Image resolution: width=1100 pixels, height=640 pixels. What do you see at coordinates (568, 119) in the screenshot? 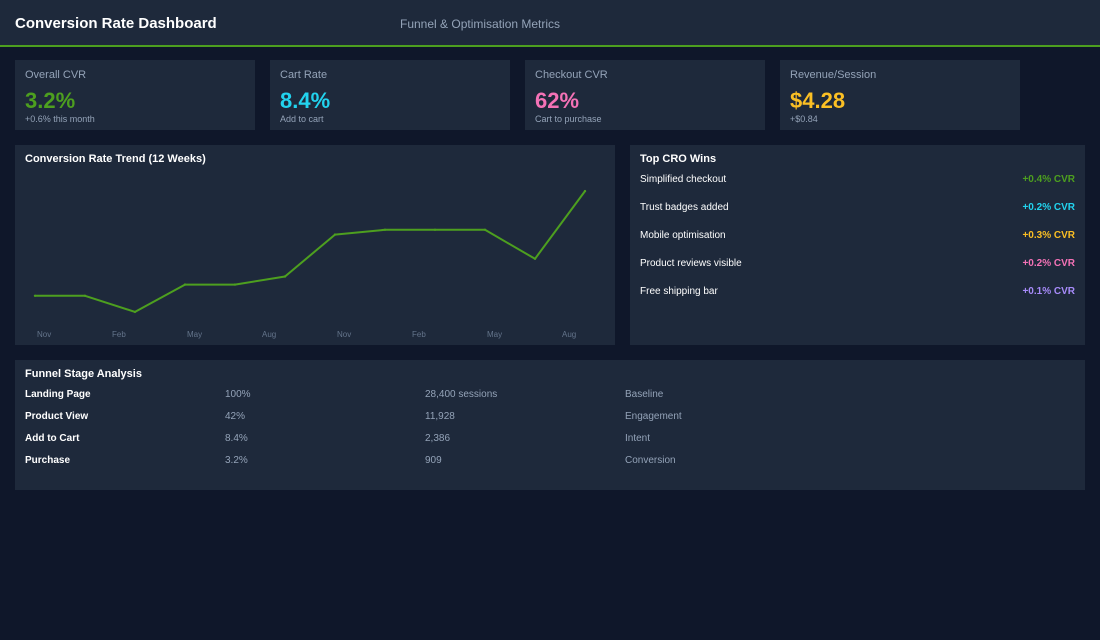
I see `kpi-subtext: Cart to purchase` at bounding box center [568, 119].